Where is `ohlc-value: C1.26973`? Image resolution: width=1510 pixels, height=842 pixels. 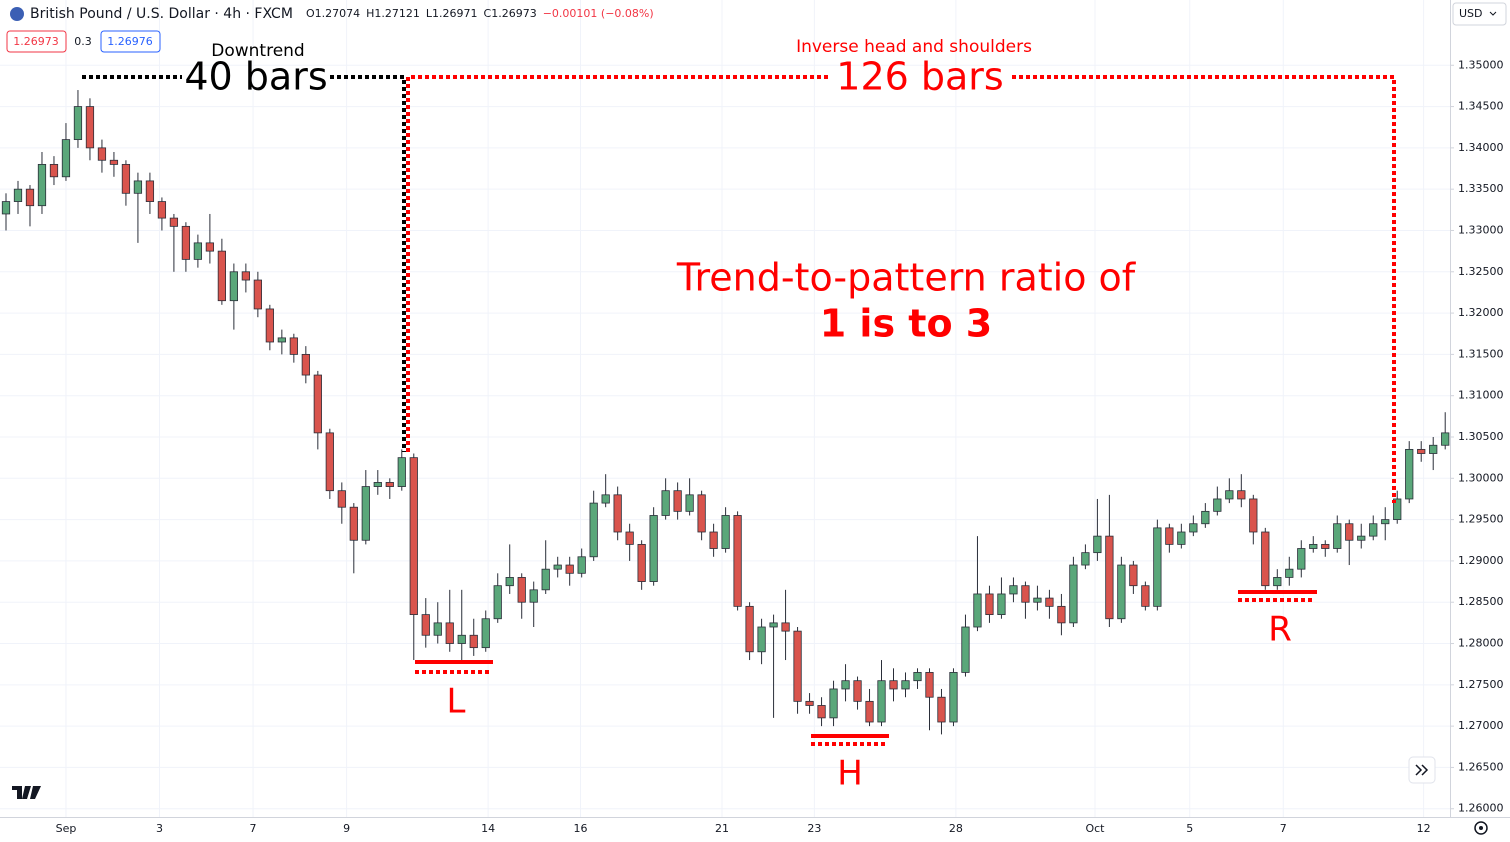 ohlc-value: C1.26973 is located at coordinates (510, 13).